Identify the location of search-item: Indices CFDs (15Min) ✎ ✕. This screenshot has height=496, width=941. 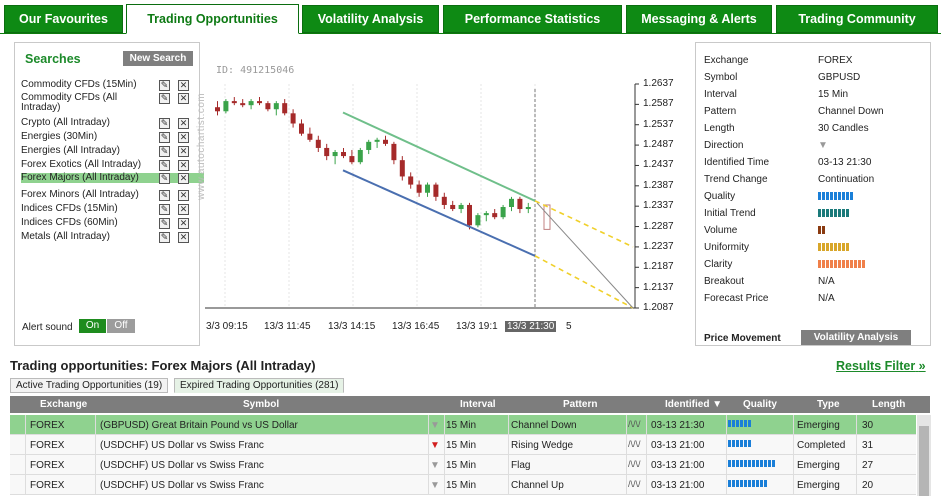
(112, 209).